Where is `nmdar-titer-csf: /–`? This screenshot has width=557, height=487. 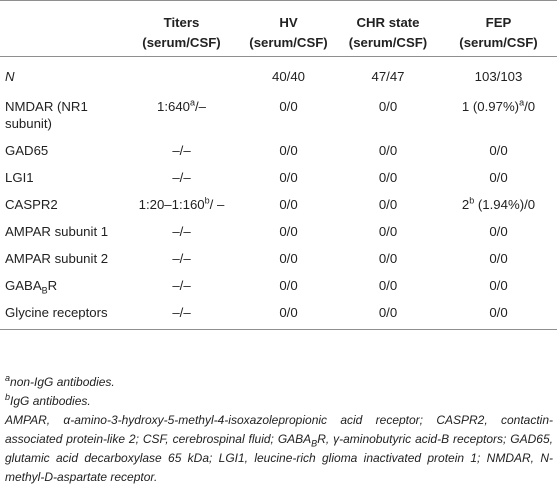
nmdar-titer-csf: /– is located at coordinates (201, 106).